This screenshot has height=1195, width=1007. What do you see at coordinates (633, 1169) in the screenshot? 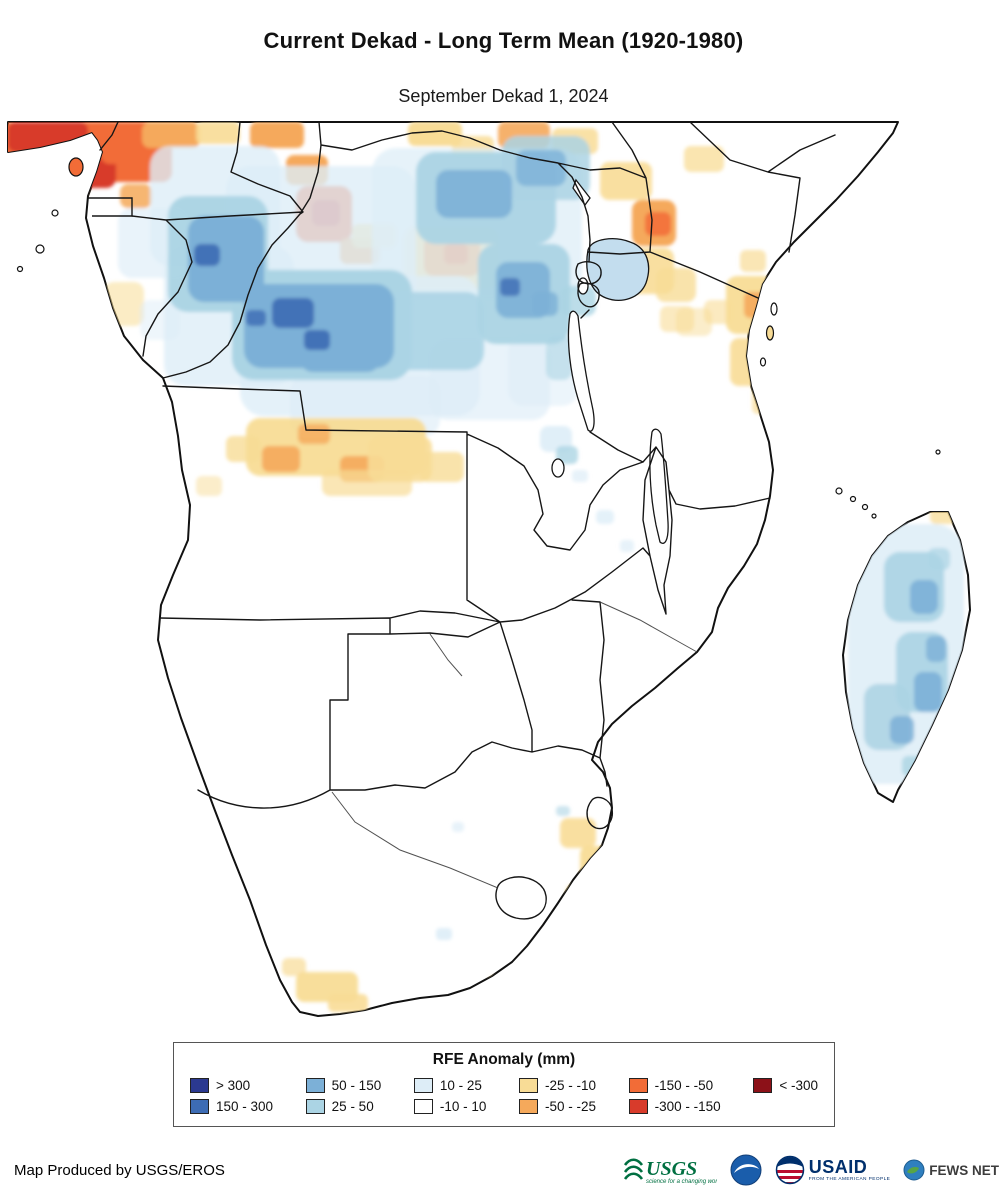
I see `usgs-wave-icon` at bounding box center [633, 1169].